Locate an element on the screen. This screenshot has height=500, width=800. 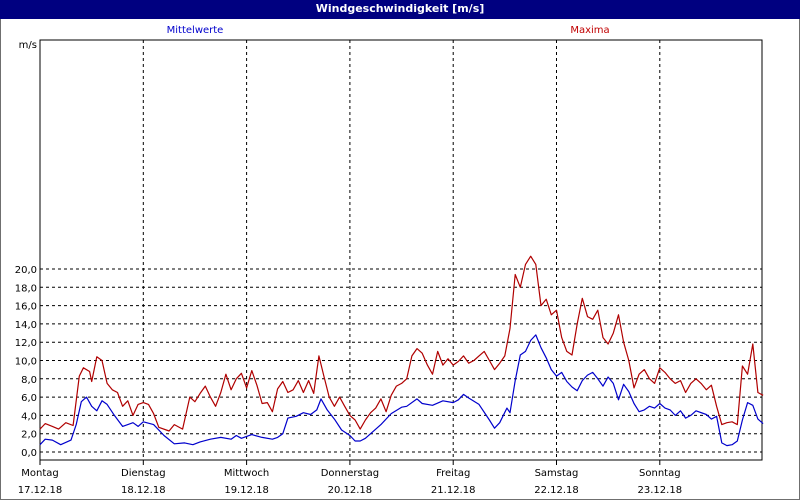
y-tick-label: 10,0 is located at coordinates (26, 362).